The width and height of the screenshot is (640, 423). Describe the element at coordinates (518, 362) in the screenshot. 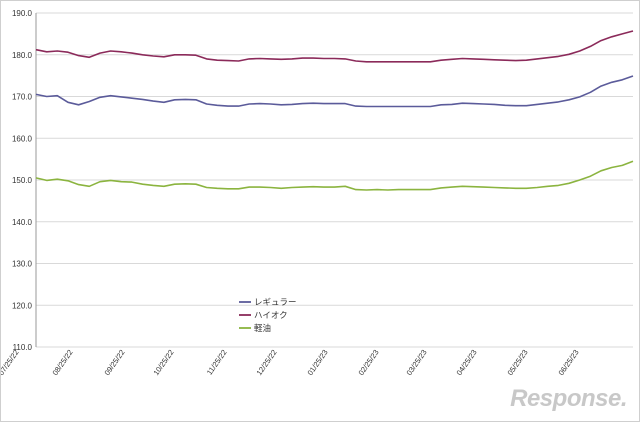

I see `x-tick-label: 05/25/23` at that location.